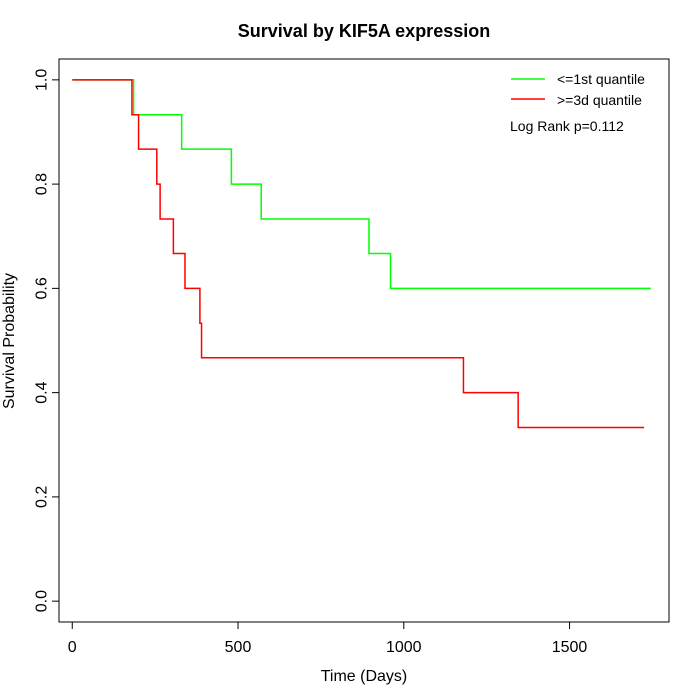  Describe the element at coordinates (47, 340) in the screenshot. I see `y-axis: 0.0 0.2 0.4 0.6 0.8 1.0` at that location.